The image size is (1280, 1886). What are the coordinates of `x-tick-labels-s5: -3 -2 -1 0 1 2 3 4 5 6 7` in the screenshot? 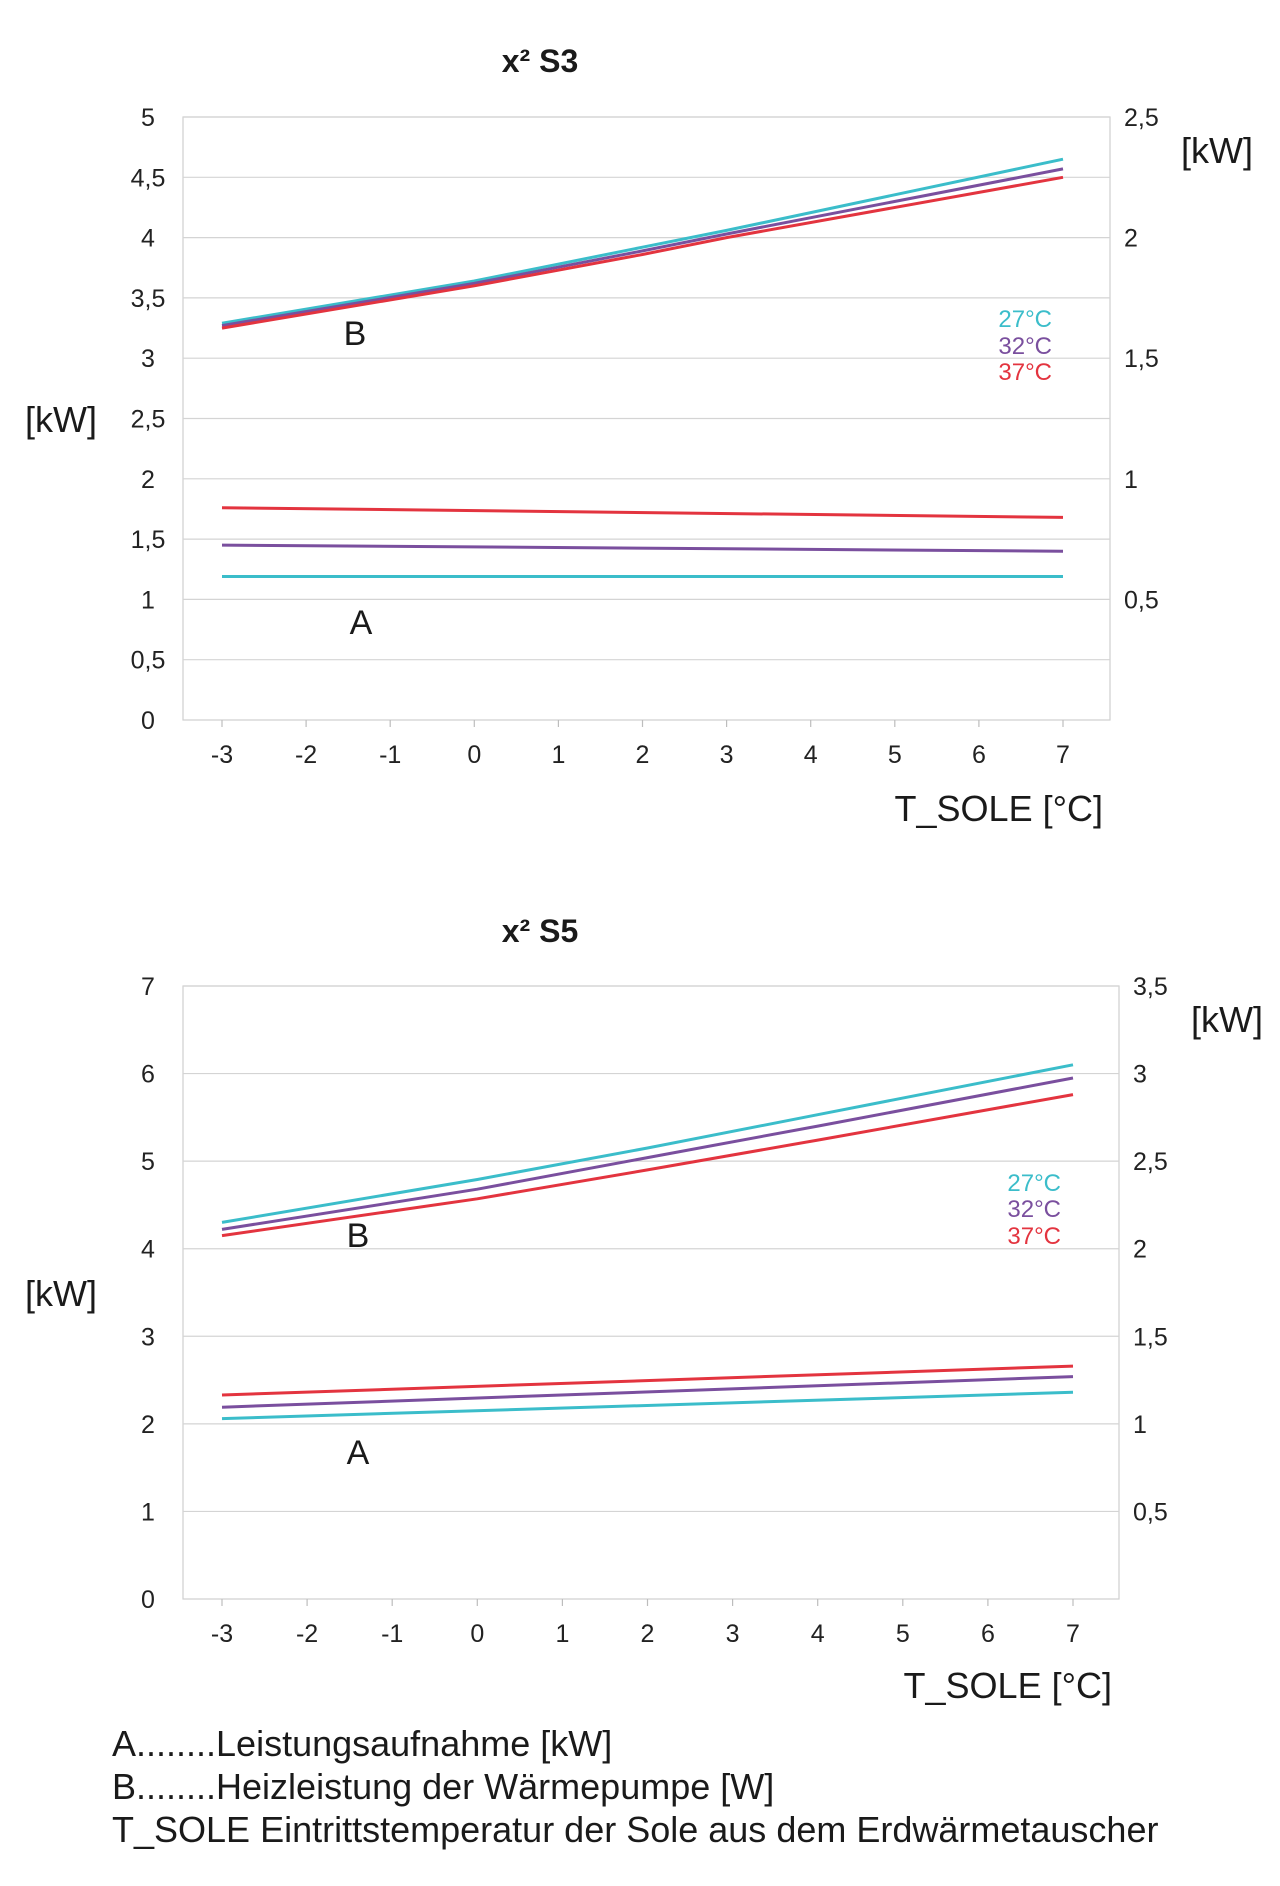 It's located at (645, 1623).